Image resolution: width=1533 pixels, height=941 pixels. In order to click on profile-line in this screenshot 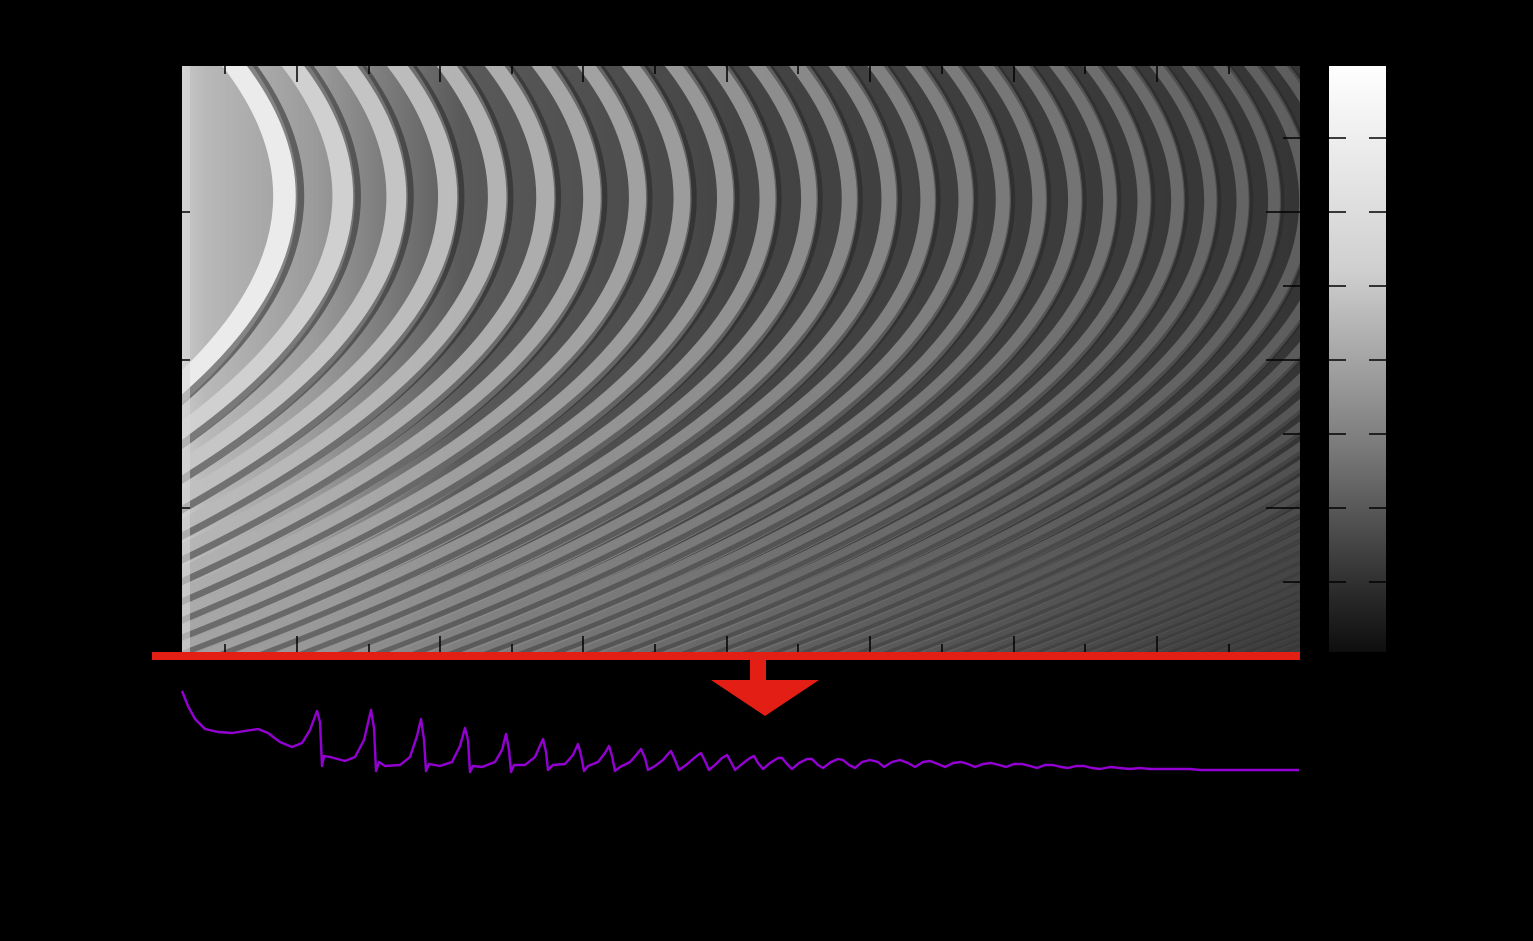, I will do `click(739, 732)`.